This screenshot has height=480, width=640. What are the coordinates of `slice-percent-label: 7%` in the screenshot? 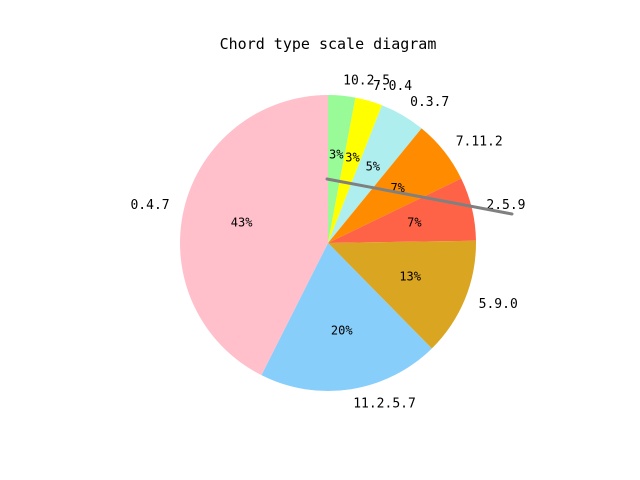 It's located at (414, 222).